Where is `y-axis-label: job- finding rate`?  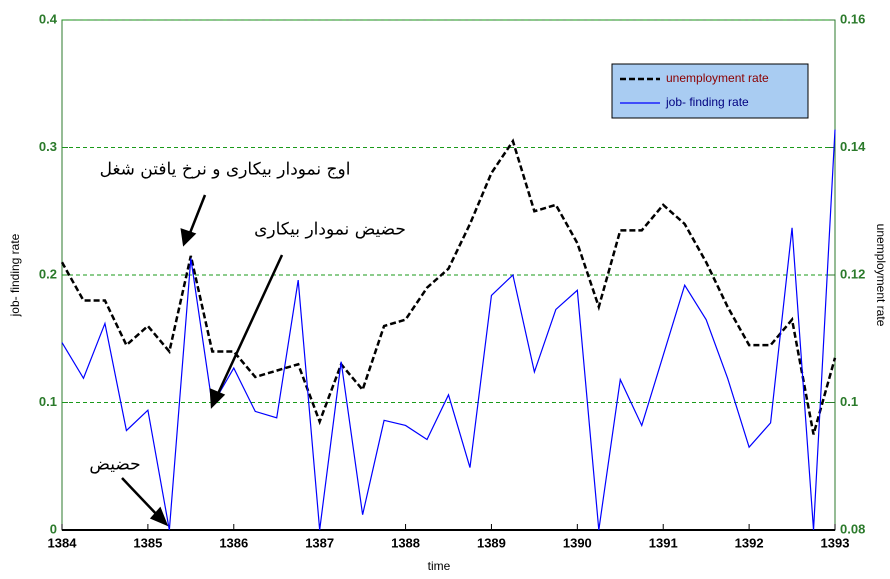 y-axis-label: job- finding rate is located at coordinates (15, 275).